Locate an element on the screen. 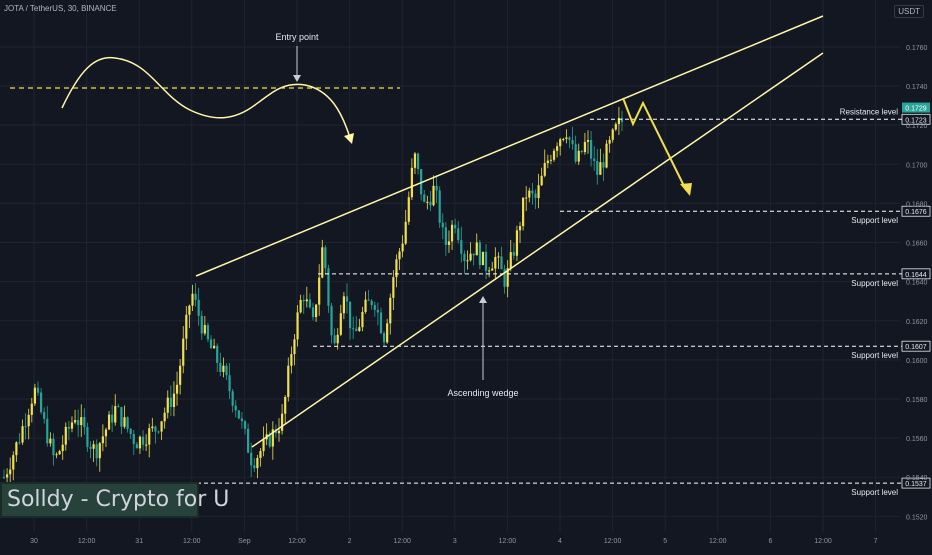 The height and width of the screenshot is (555, 932). x-tick-label: 31 is located at coordinates (139, 541).